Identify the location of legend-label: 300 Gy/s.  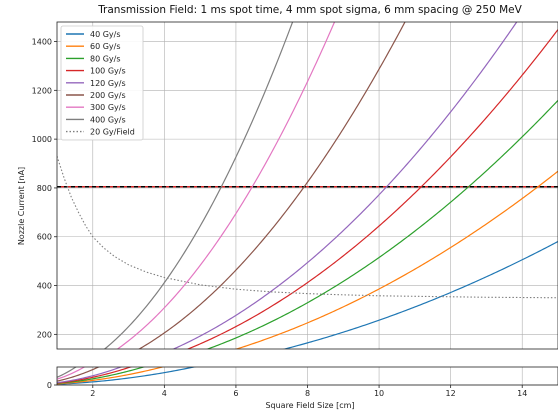
(108, 107).